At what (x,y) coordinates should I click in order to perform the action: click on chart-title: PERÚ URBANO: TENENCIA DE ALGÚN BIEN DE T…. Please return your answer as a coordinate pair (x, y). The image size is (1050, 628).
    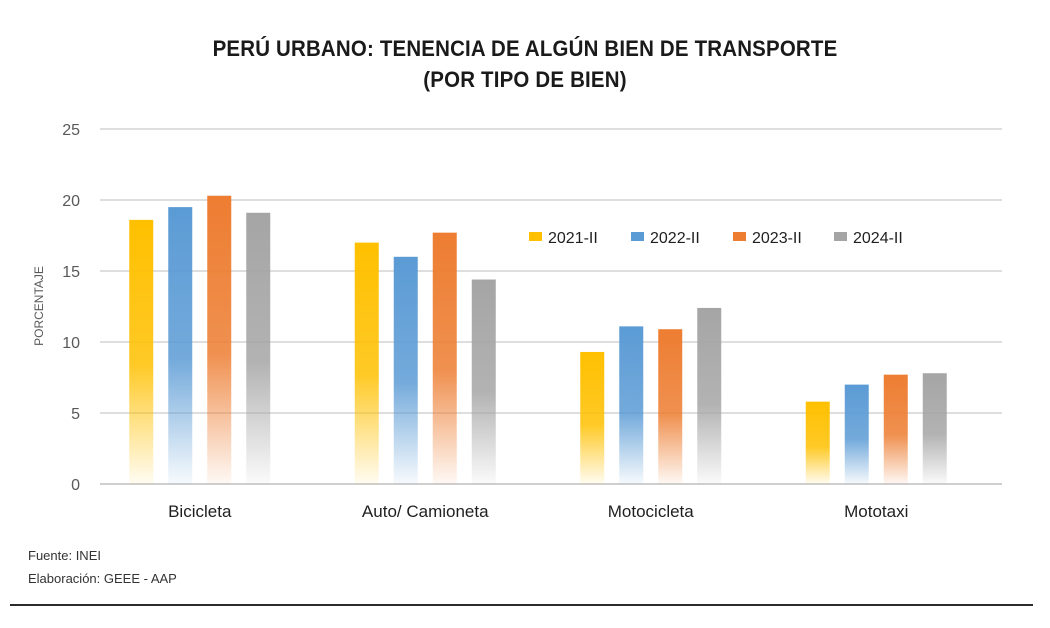
    Looking at the image, I should click on (525, 64).